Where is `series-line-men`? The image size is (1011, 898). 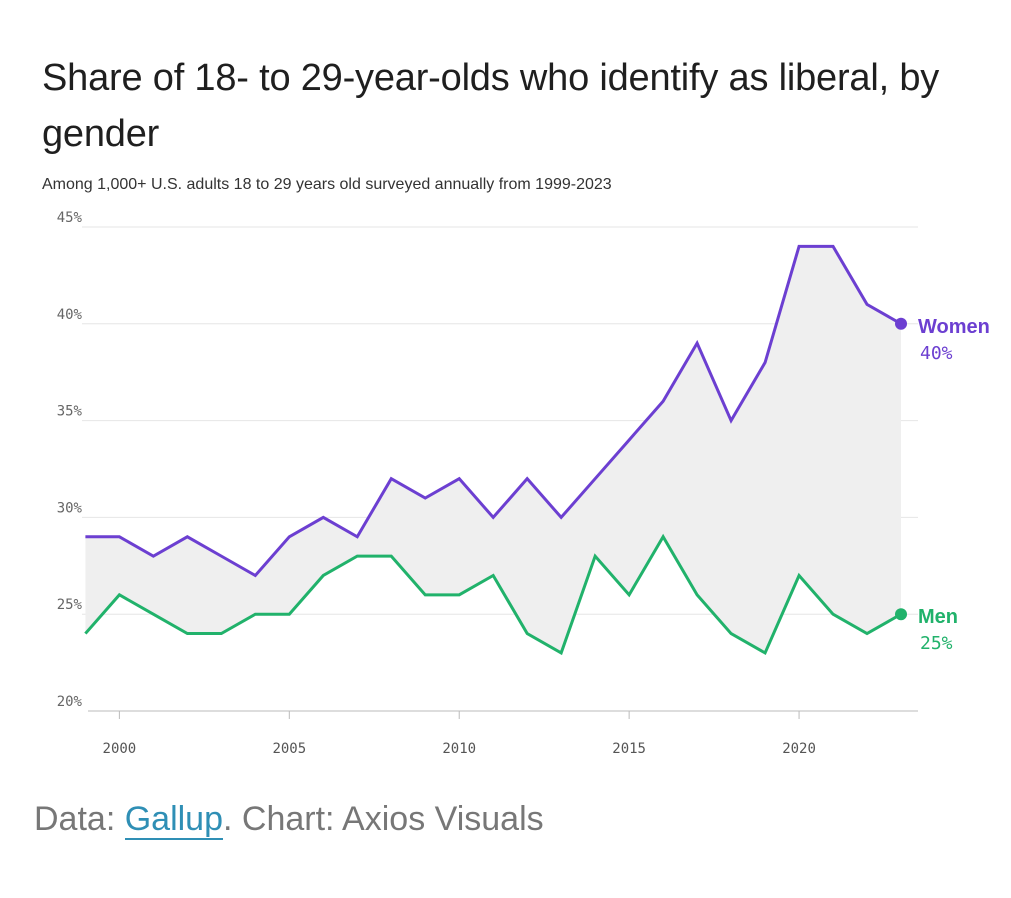
series-line-men is located at coordinates (493, 594).